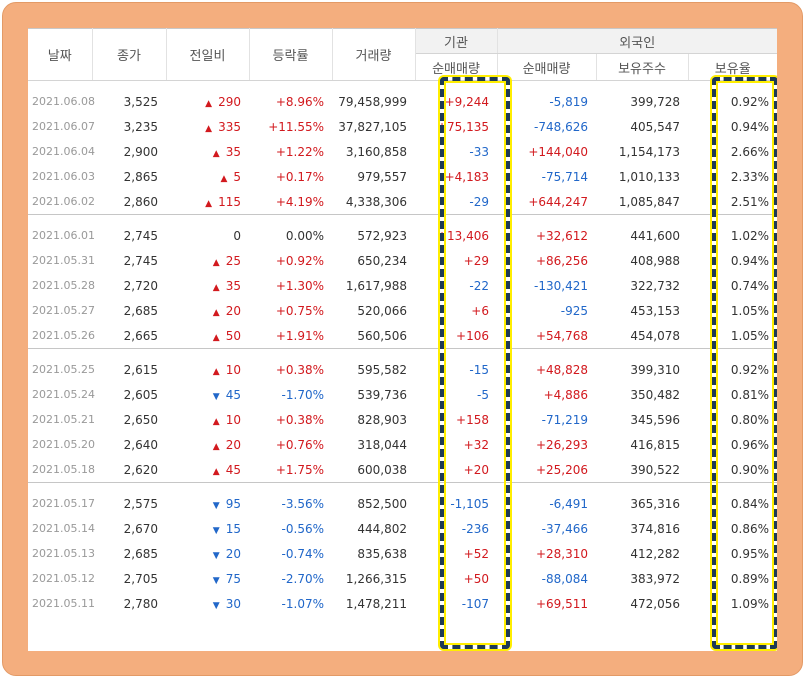  Describe the element at coordinates (561, 469) in the screenshot. I see `cell-foreign-net: +25,206` at that location.